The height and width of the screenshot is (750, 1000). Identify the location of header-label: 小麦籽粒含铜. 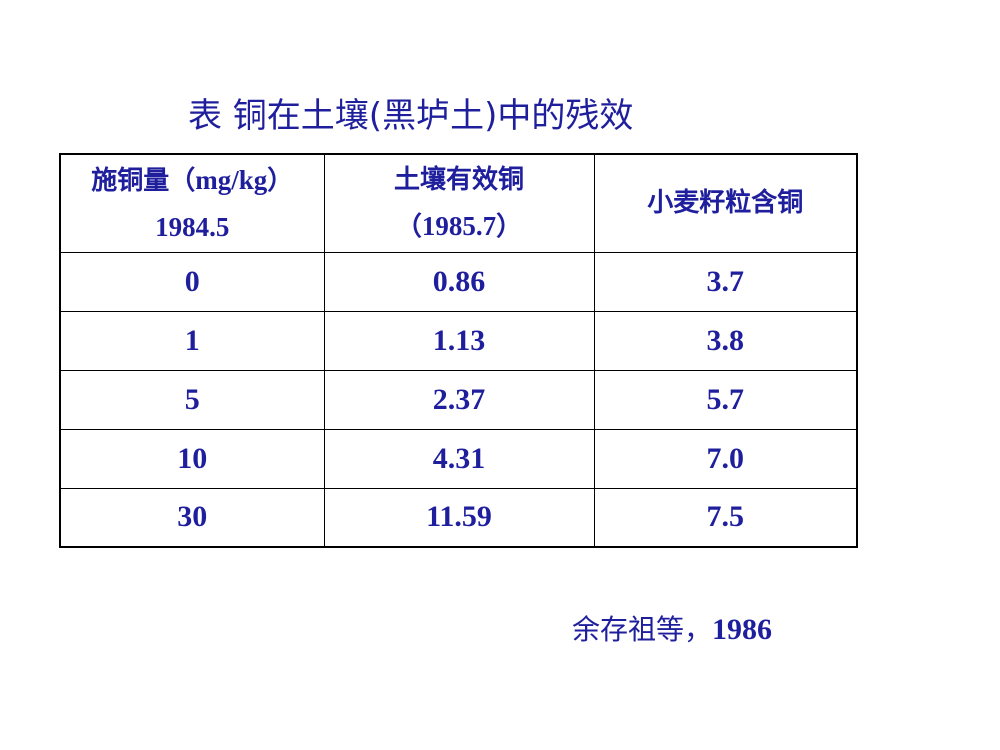
(725, 203).